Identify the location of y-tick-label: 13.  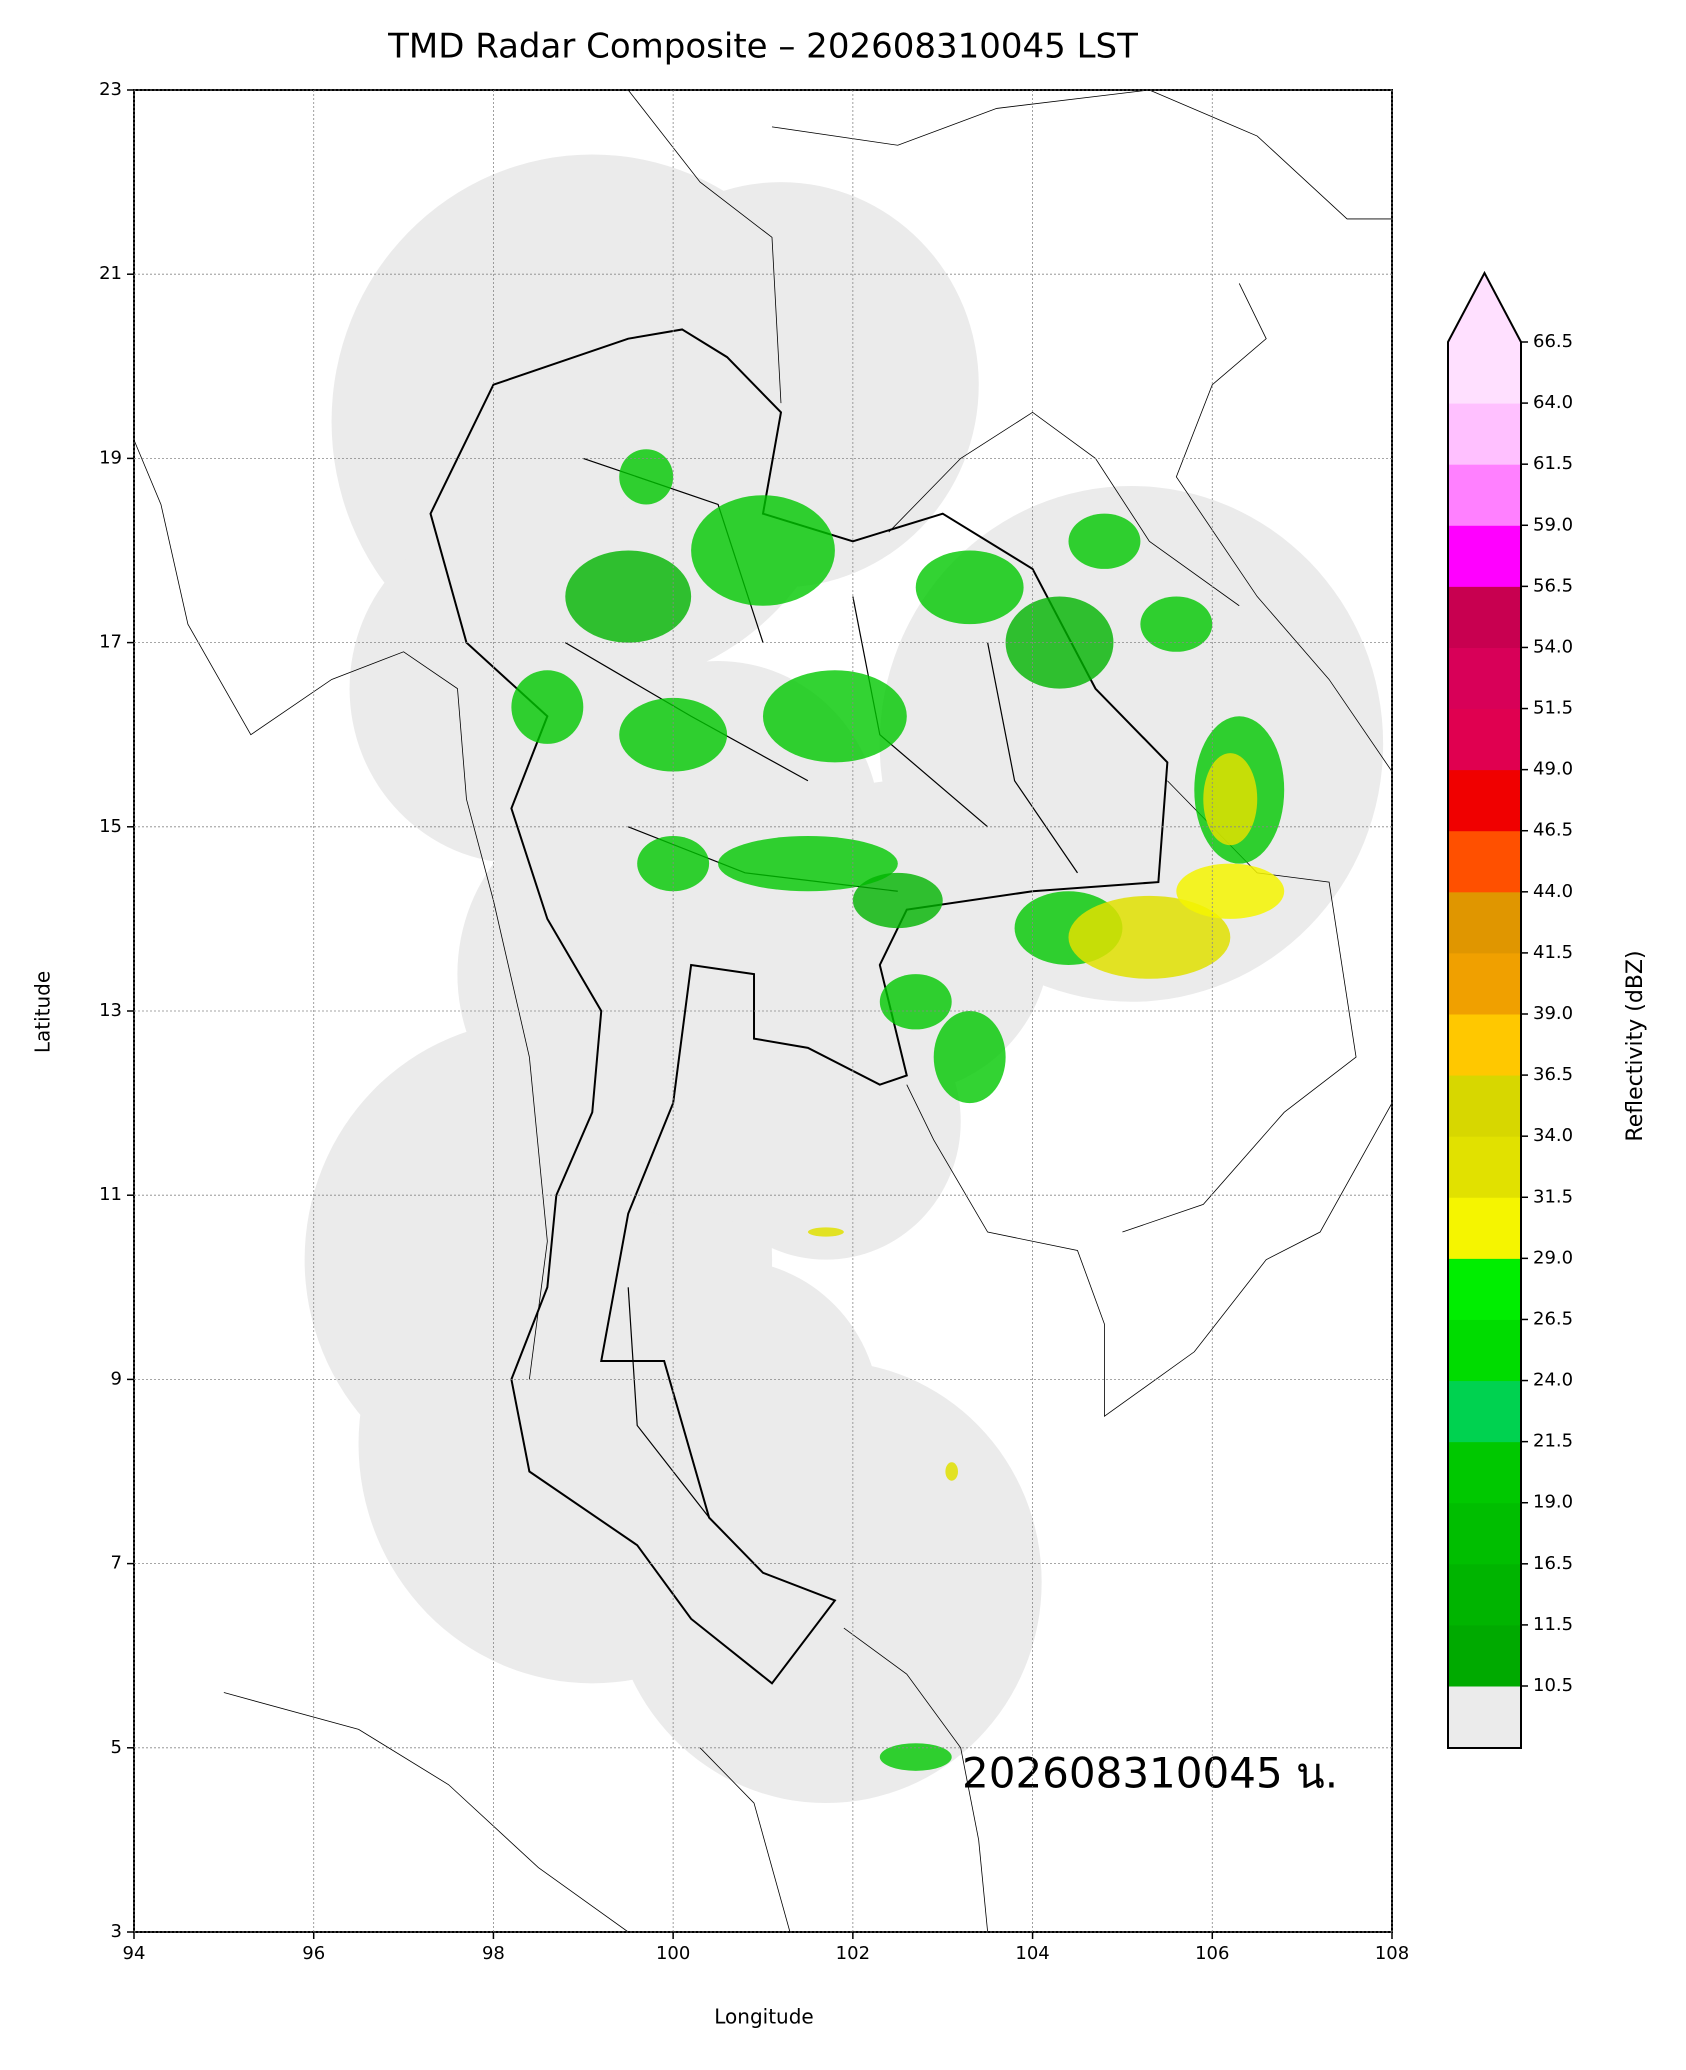
(110, 1010).